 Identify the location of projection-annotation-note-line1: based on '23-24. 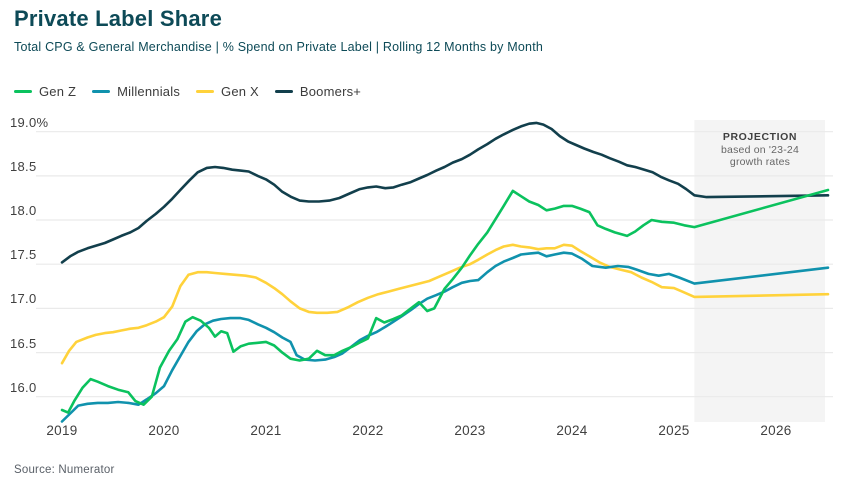
(760, 149).